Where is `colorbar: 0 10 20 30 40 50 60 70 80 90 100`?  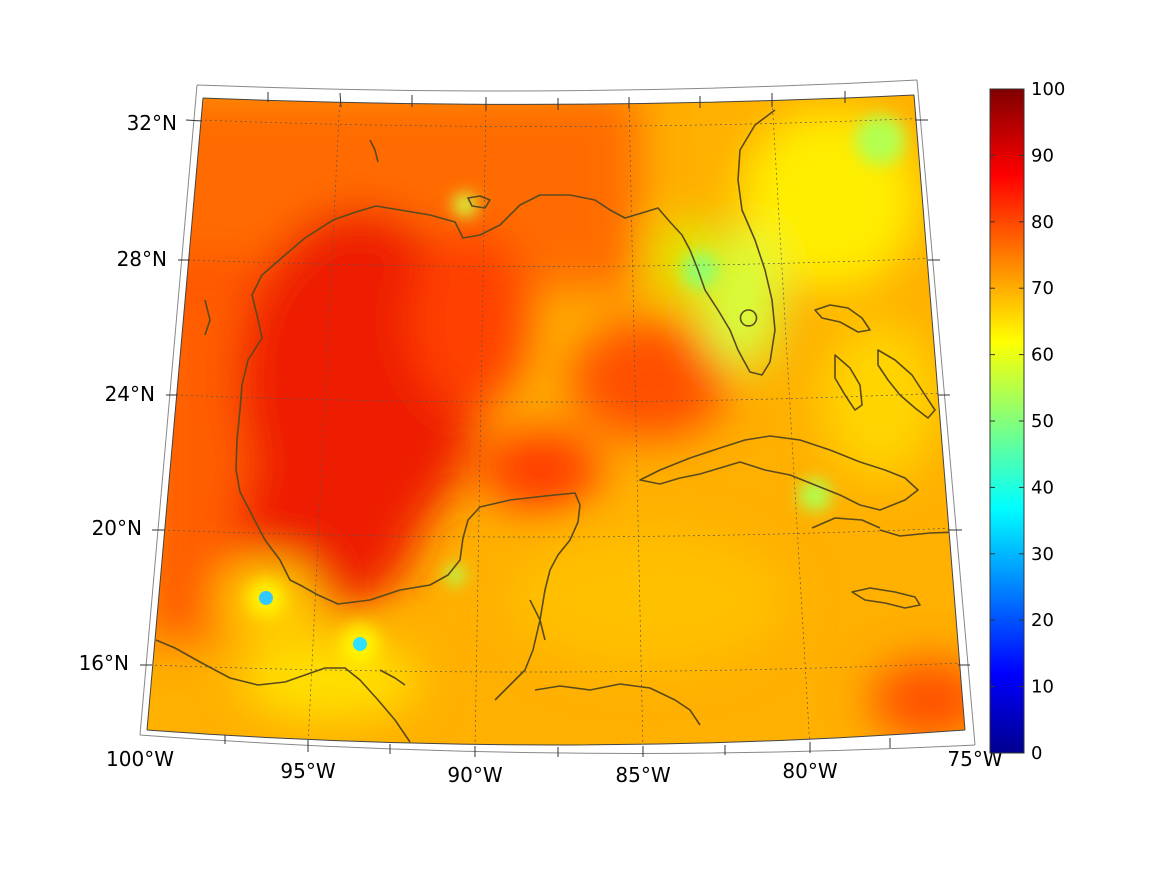 colorbar: 0 10 20 30 40 50 60 70 80 90 100 is located at coordinates (1027, 421).